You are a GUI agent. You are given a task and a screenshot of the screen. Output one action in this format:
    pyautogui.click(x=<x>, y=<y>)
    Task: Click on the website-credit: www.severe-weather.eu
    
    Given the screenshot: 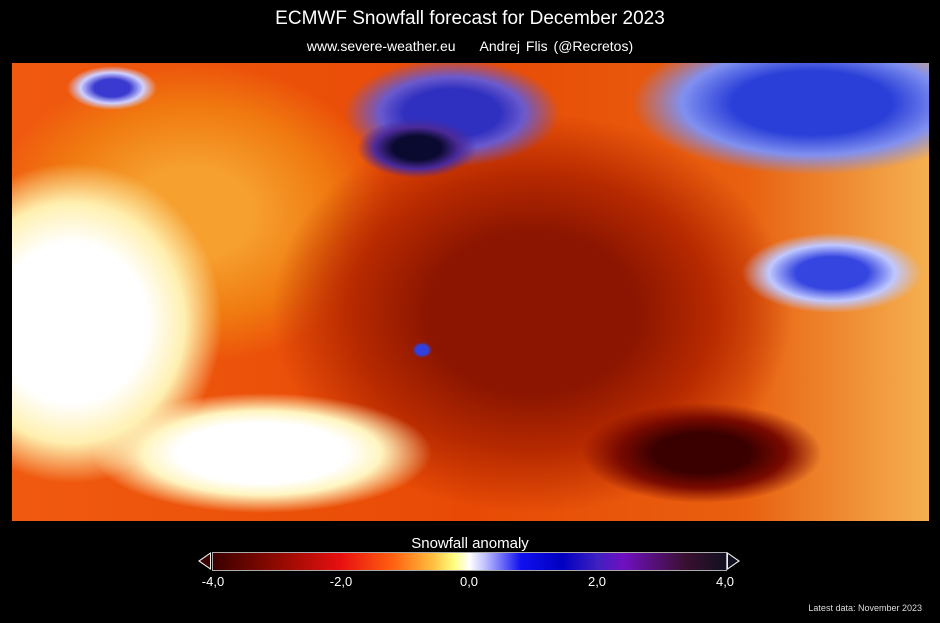 What is the action you would take?
    pyautogui.click(x=381, y=46)
    